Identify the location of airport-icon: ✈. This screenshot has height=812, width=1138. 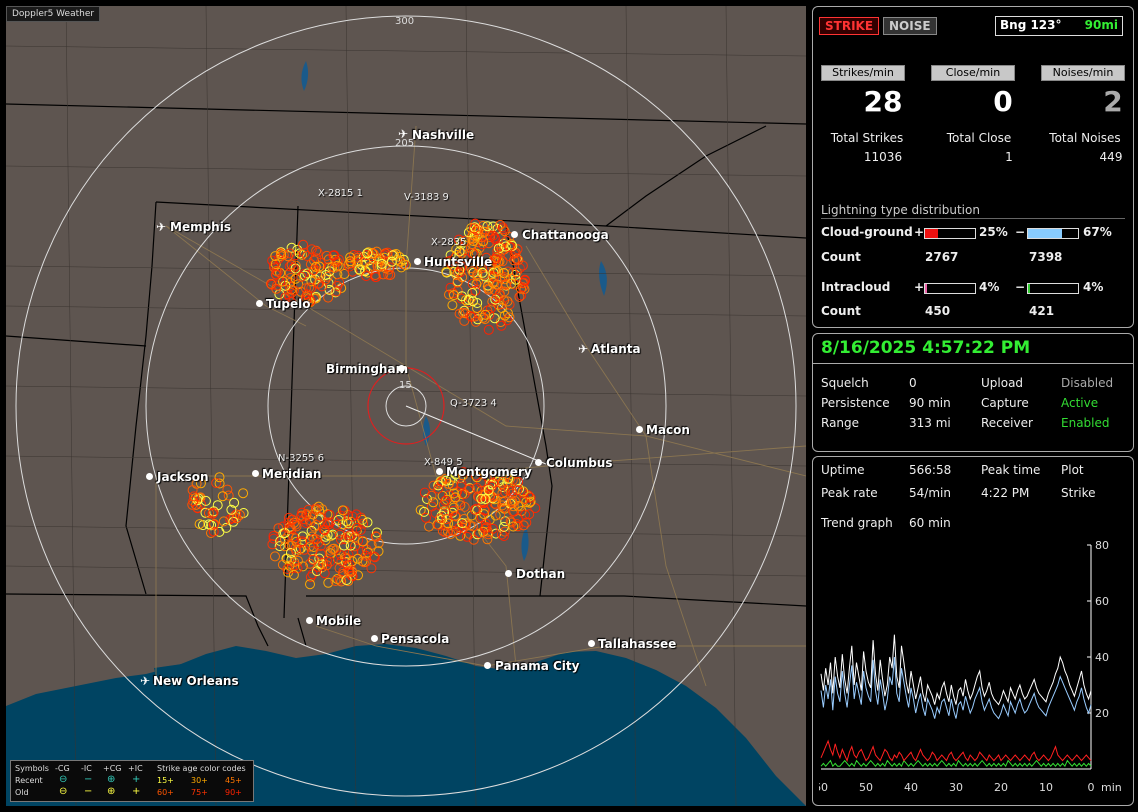
(145, 681).